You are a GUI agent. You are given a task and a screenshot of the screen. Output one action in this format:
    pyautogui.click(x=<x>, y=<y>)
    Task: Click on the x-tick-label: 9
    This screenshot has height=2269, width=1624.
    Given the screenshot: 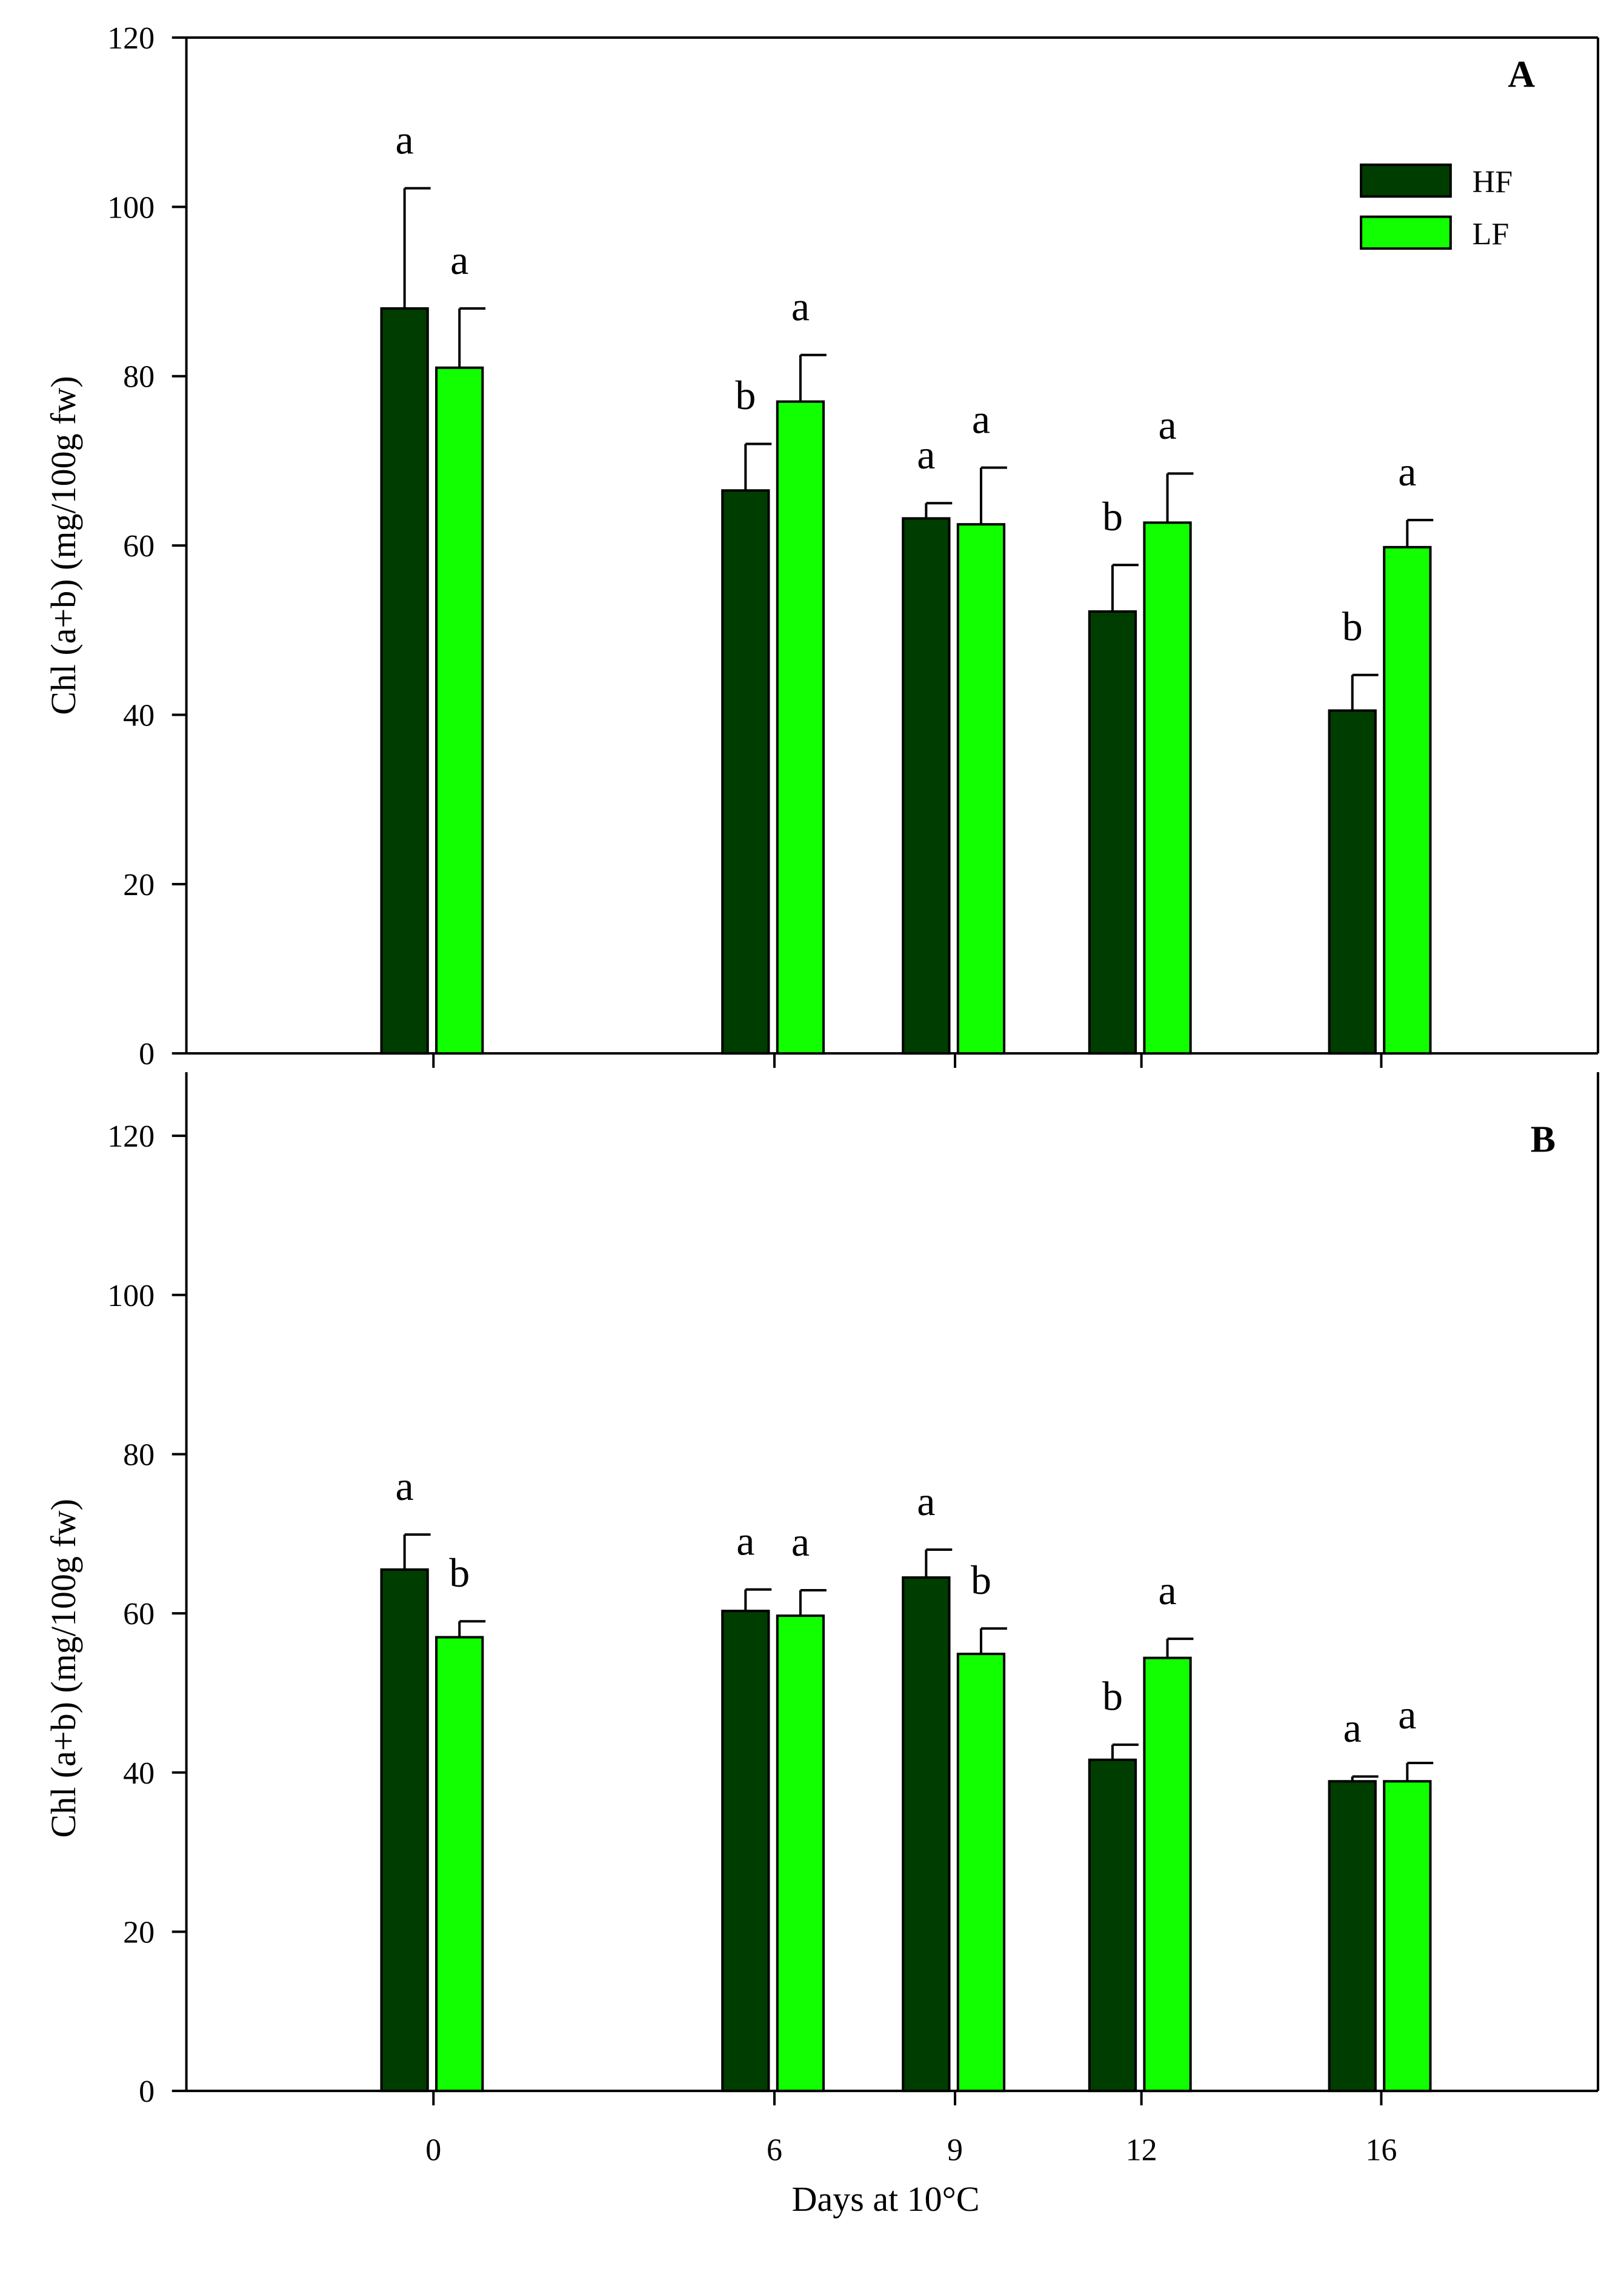 What is the action you would take?
    pyautogui.click(x=955, y=2150)
    